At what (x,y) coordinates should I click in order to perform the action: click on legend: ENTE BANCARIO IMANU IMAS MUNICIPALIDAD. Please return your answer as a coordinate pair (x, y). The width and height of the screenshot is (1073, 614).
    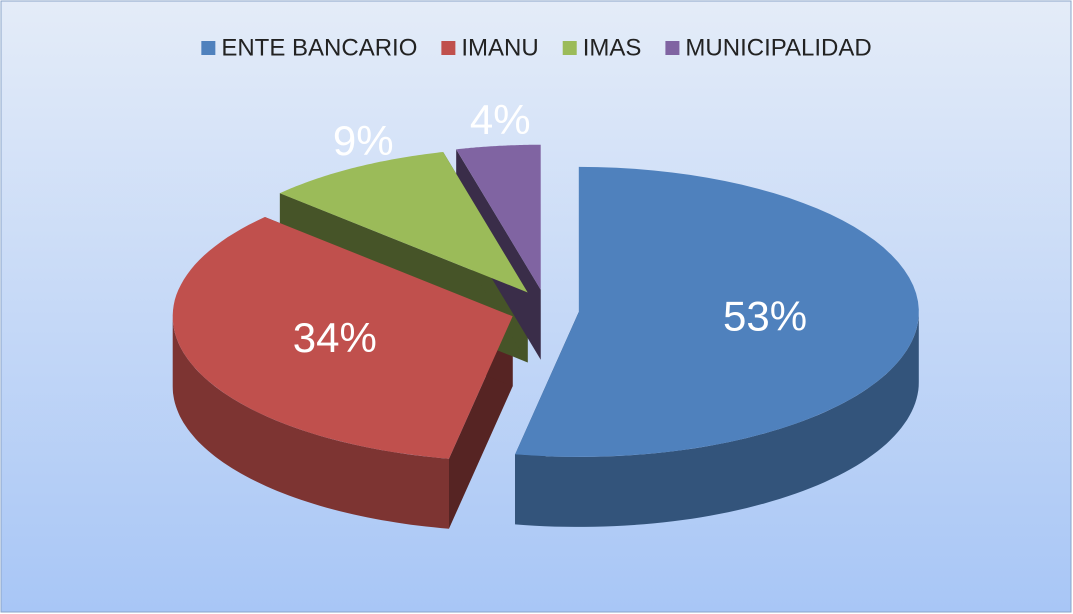
    Looking at the image, I should click on (536, 47).